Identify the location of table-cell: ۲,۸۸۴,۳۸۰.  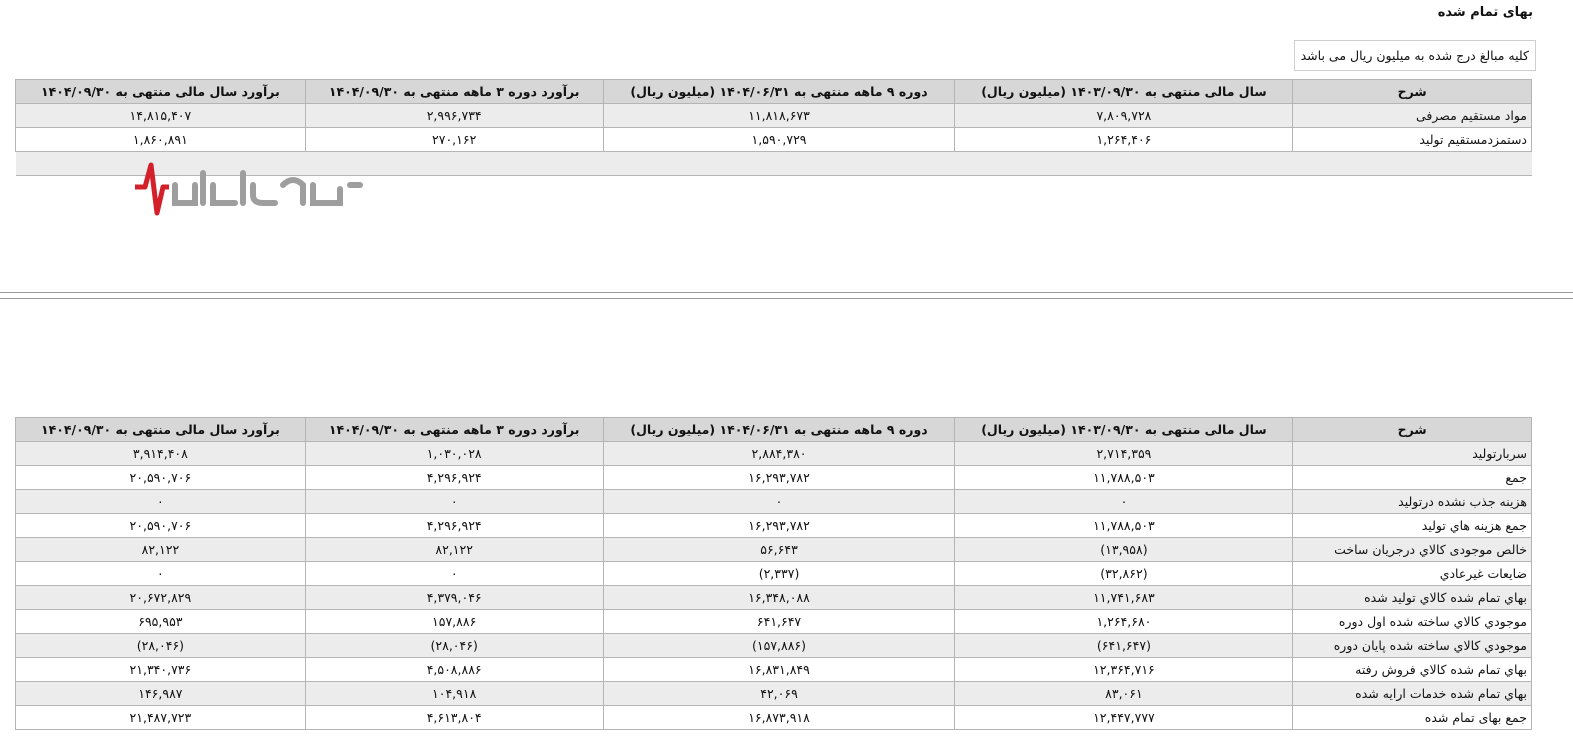
(779, 453).